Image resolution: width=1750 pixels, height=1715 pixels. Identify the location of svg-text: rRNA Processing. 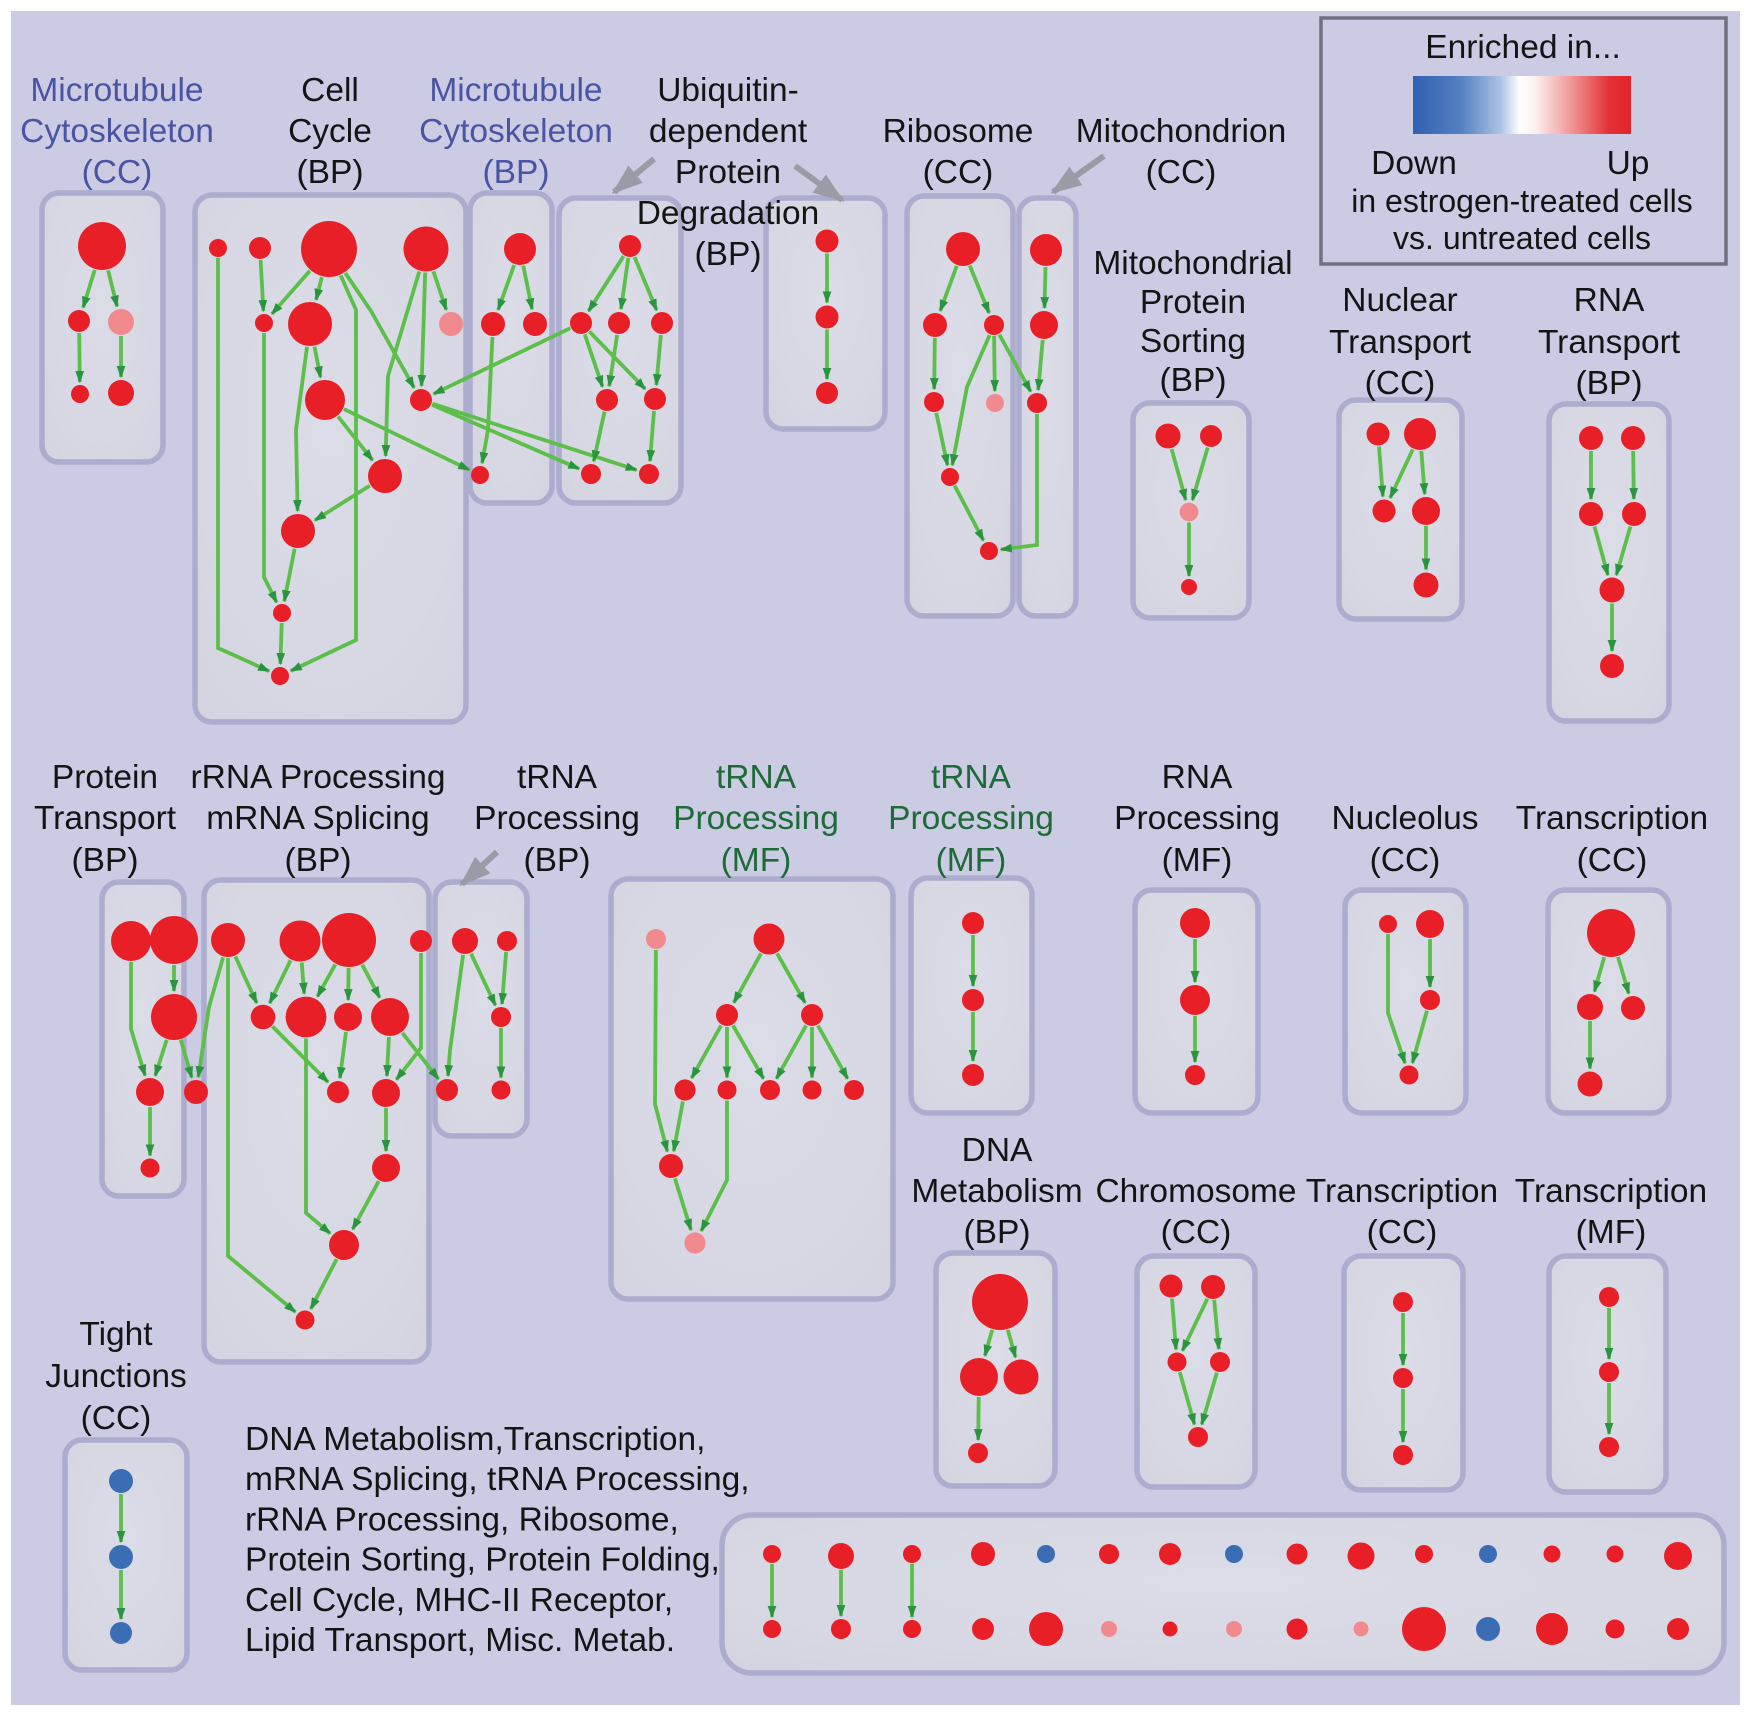
(317, 777).